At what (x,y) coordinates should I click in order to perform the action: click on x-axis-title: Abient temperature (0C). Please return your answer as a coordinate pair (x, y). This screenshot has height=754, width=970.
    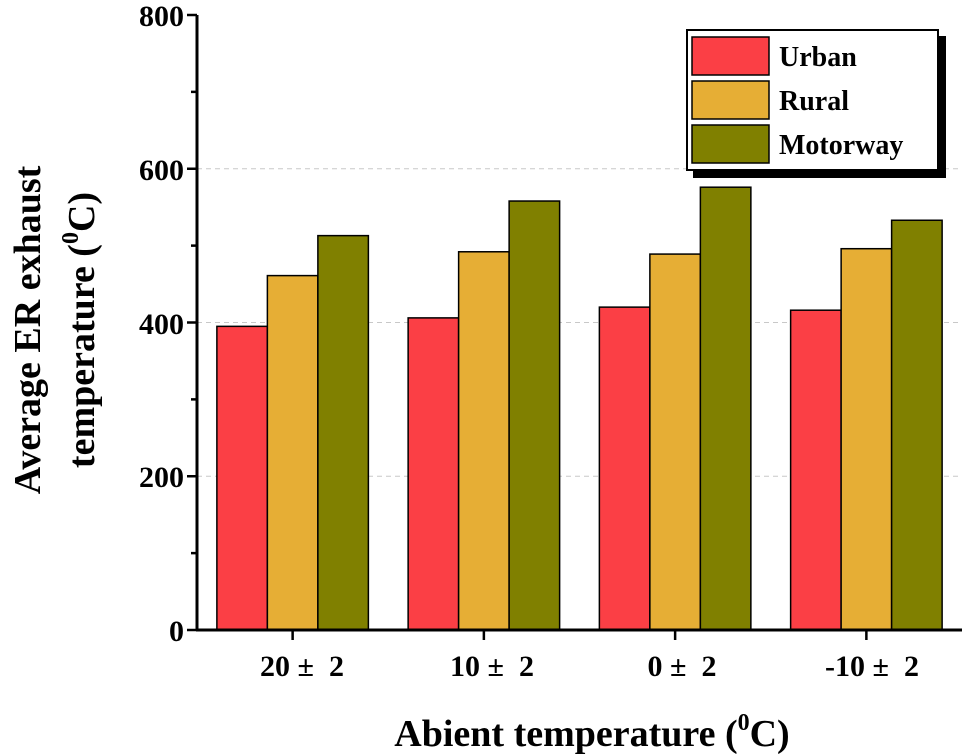
    Looking at the image, I should click on (591, 732).